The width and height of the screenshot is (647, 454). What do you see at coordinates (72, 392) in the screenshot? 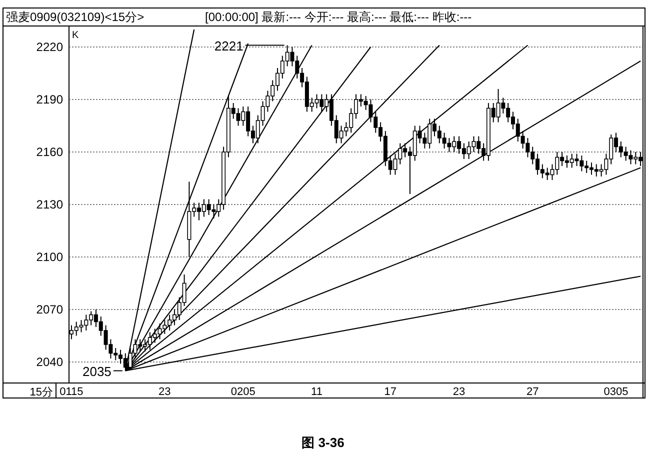
I see `x-tick-label: 0115` at bounding box center [72, 392].